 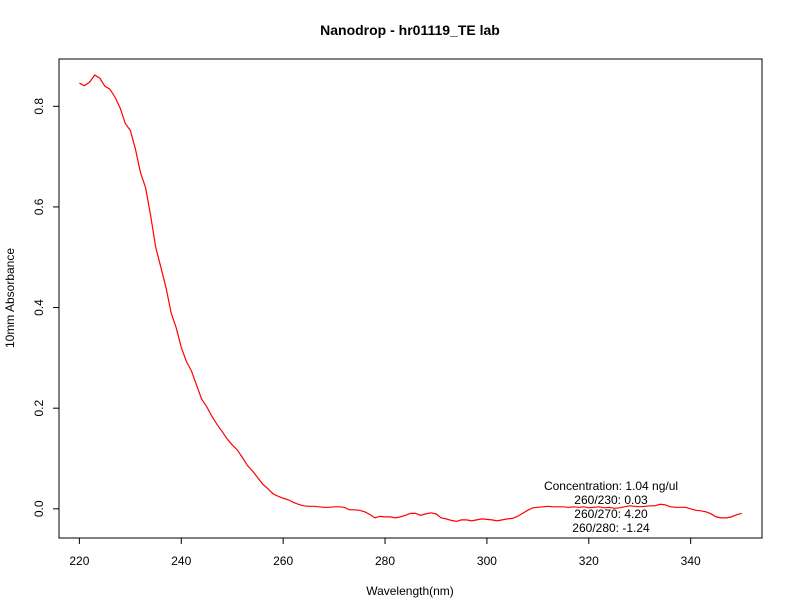 I want to click on ratio-260-230-annotation: 260/230: 0.03, so click(x=611, y=500).